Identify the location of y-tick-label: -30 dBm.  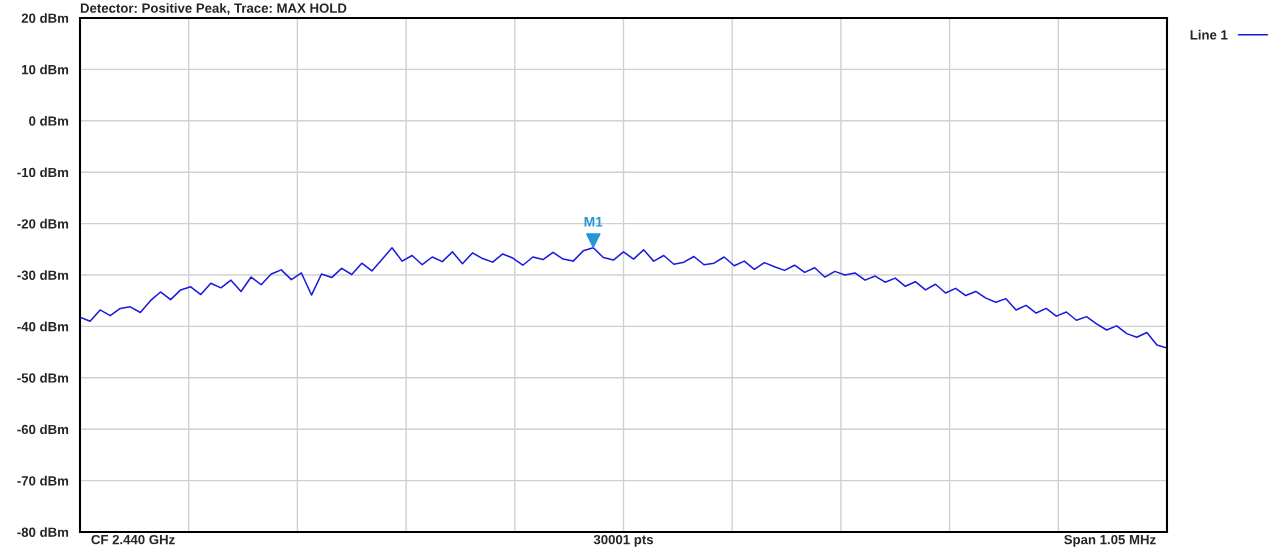
(43, 275).